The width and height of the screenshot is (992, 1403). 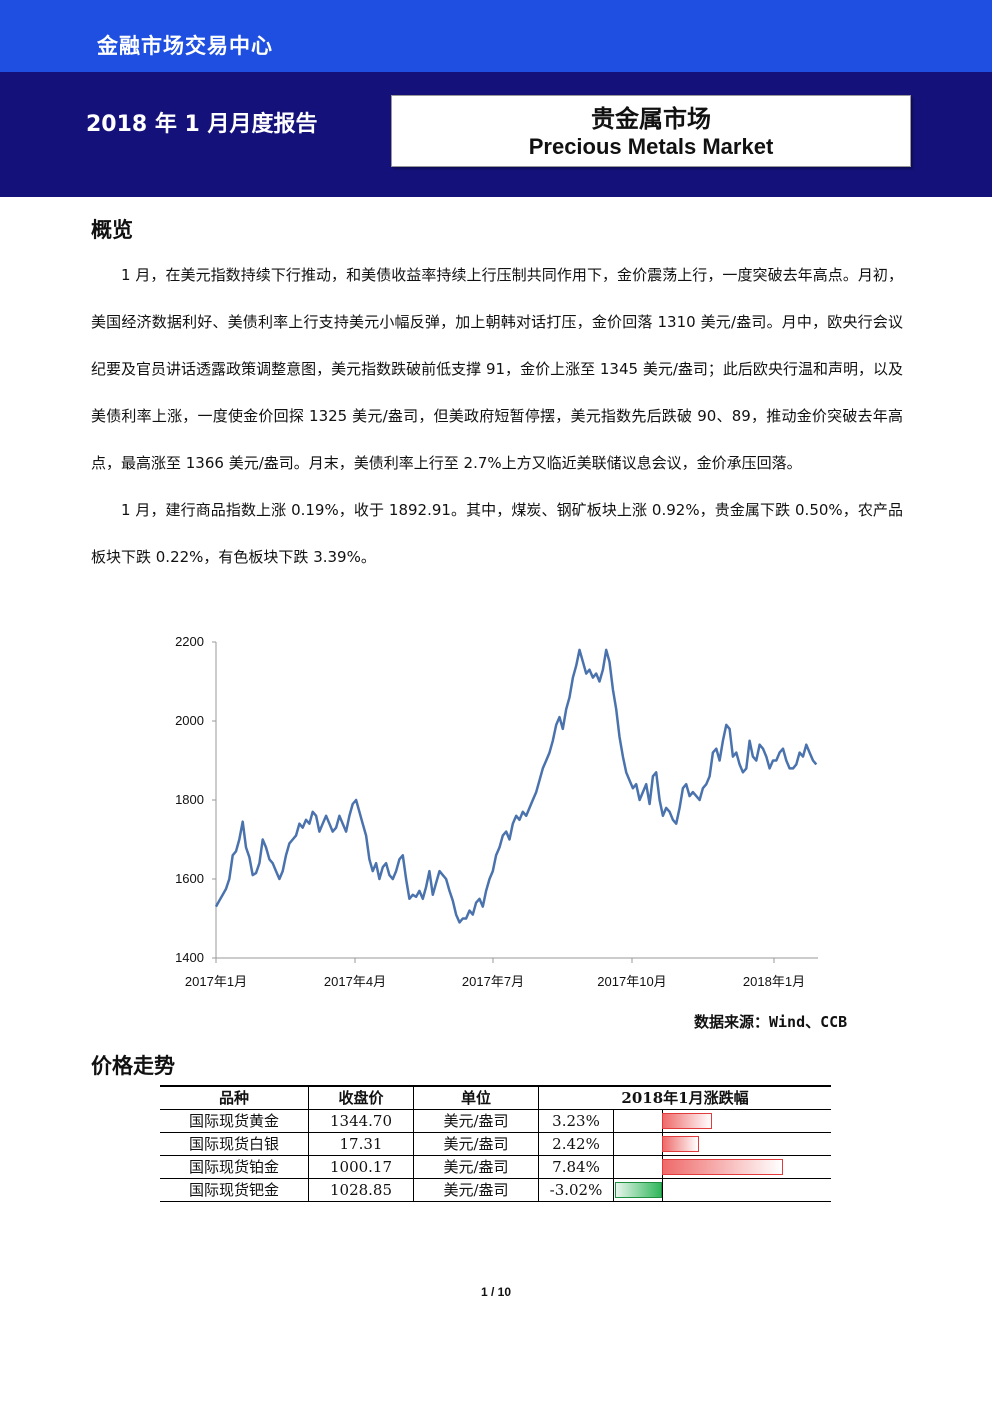 What do you see at coordinates (234, 1167) in the screenshot?
I see `cell-name: 国际现货铂金` at bounding box center [234, 1167].